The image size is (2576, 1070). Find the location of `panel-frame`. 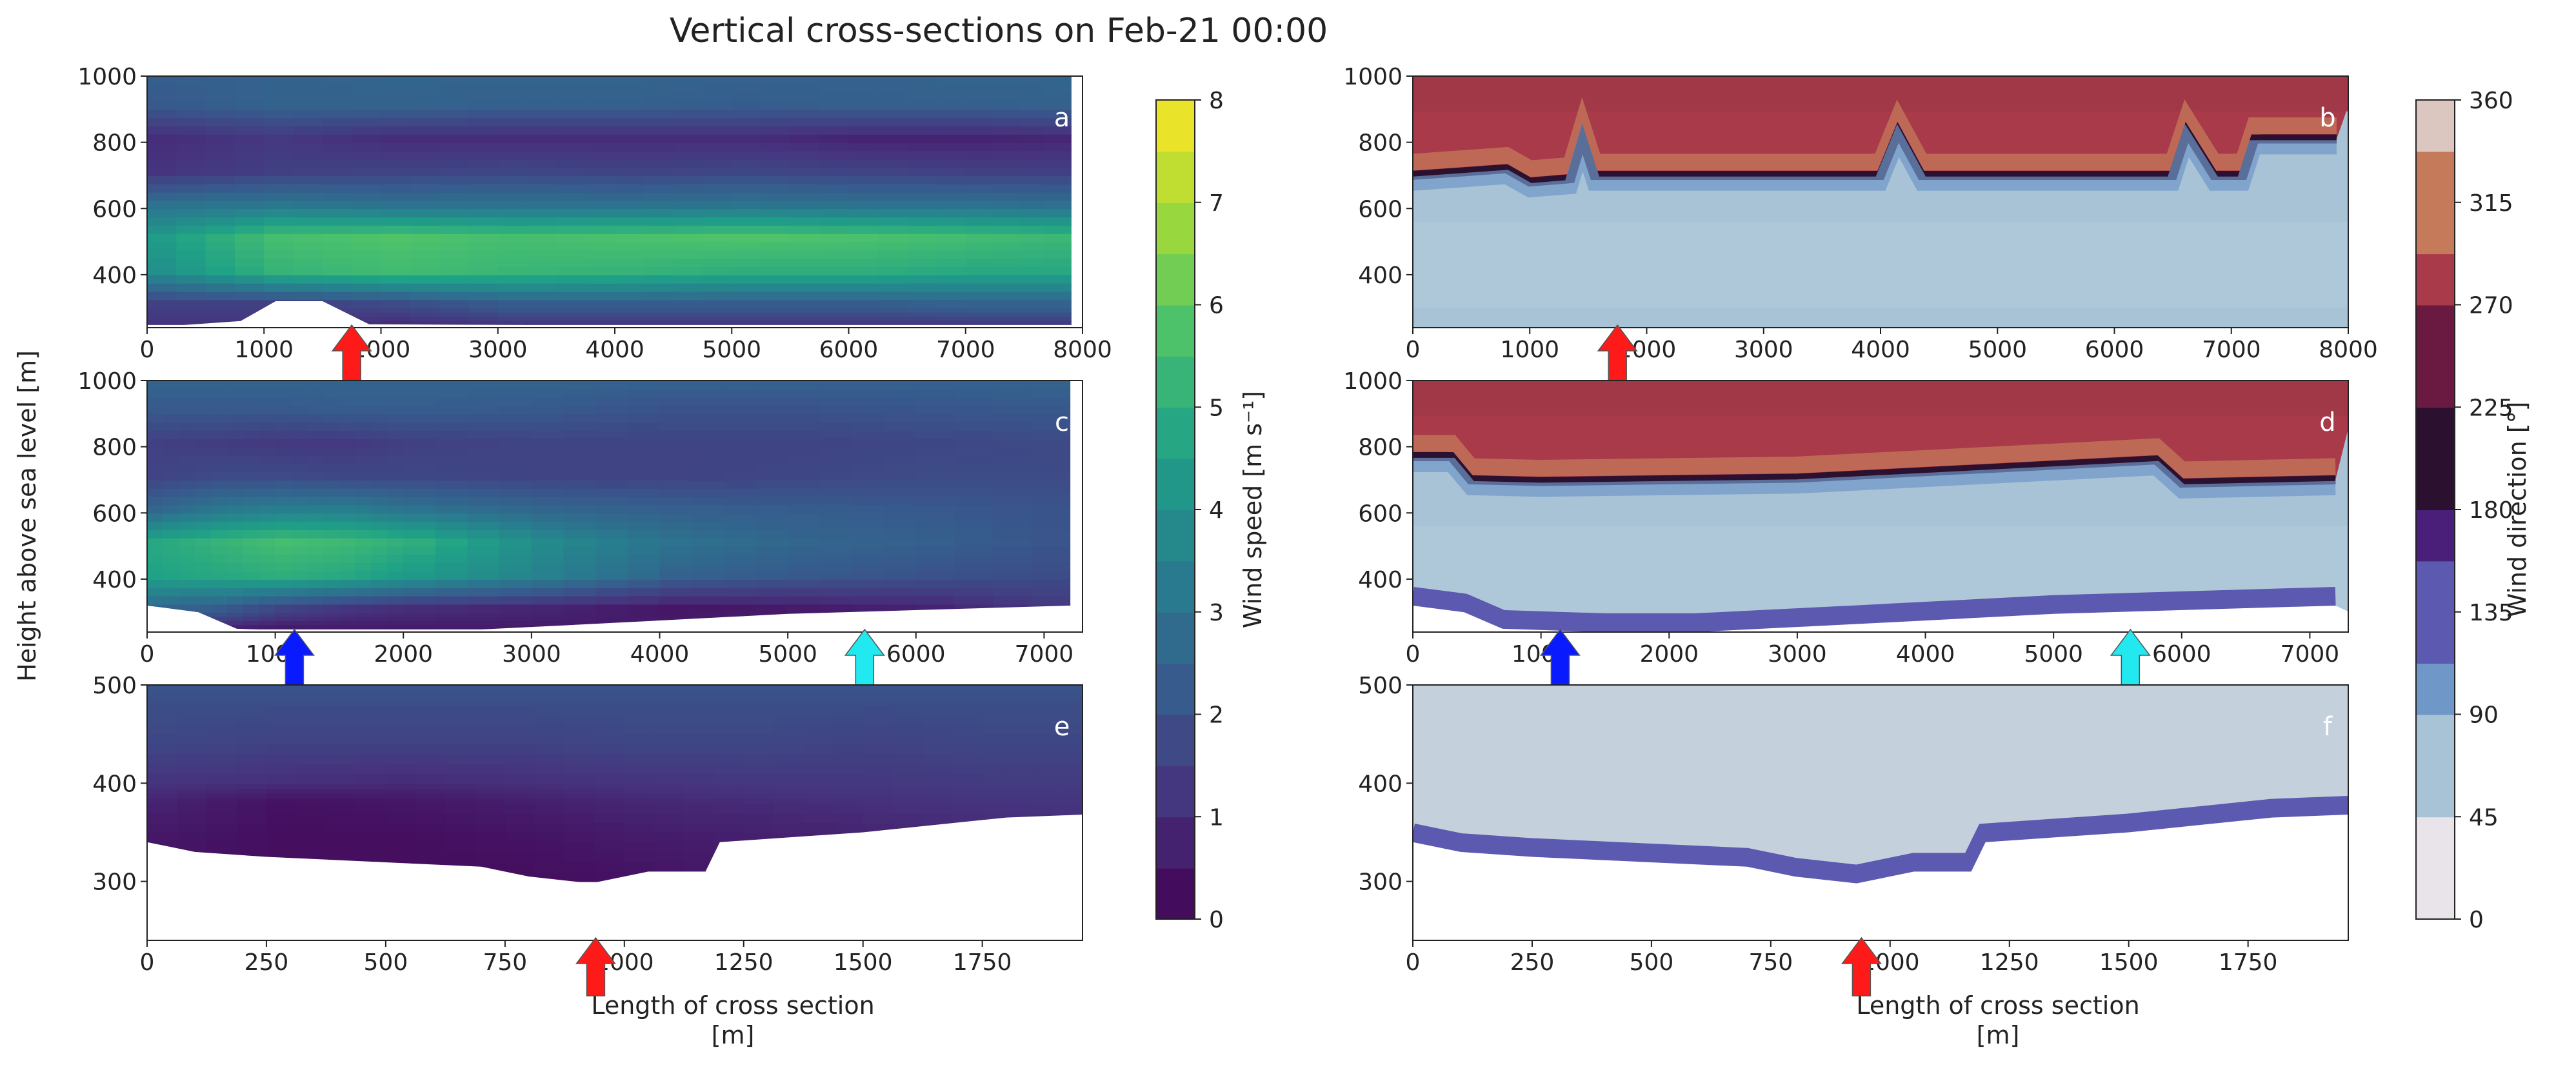

panel-frame is located at coordinates (1880, 506).